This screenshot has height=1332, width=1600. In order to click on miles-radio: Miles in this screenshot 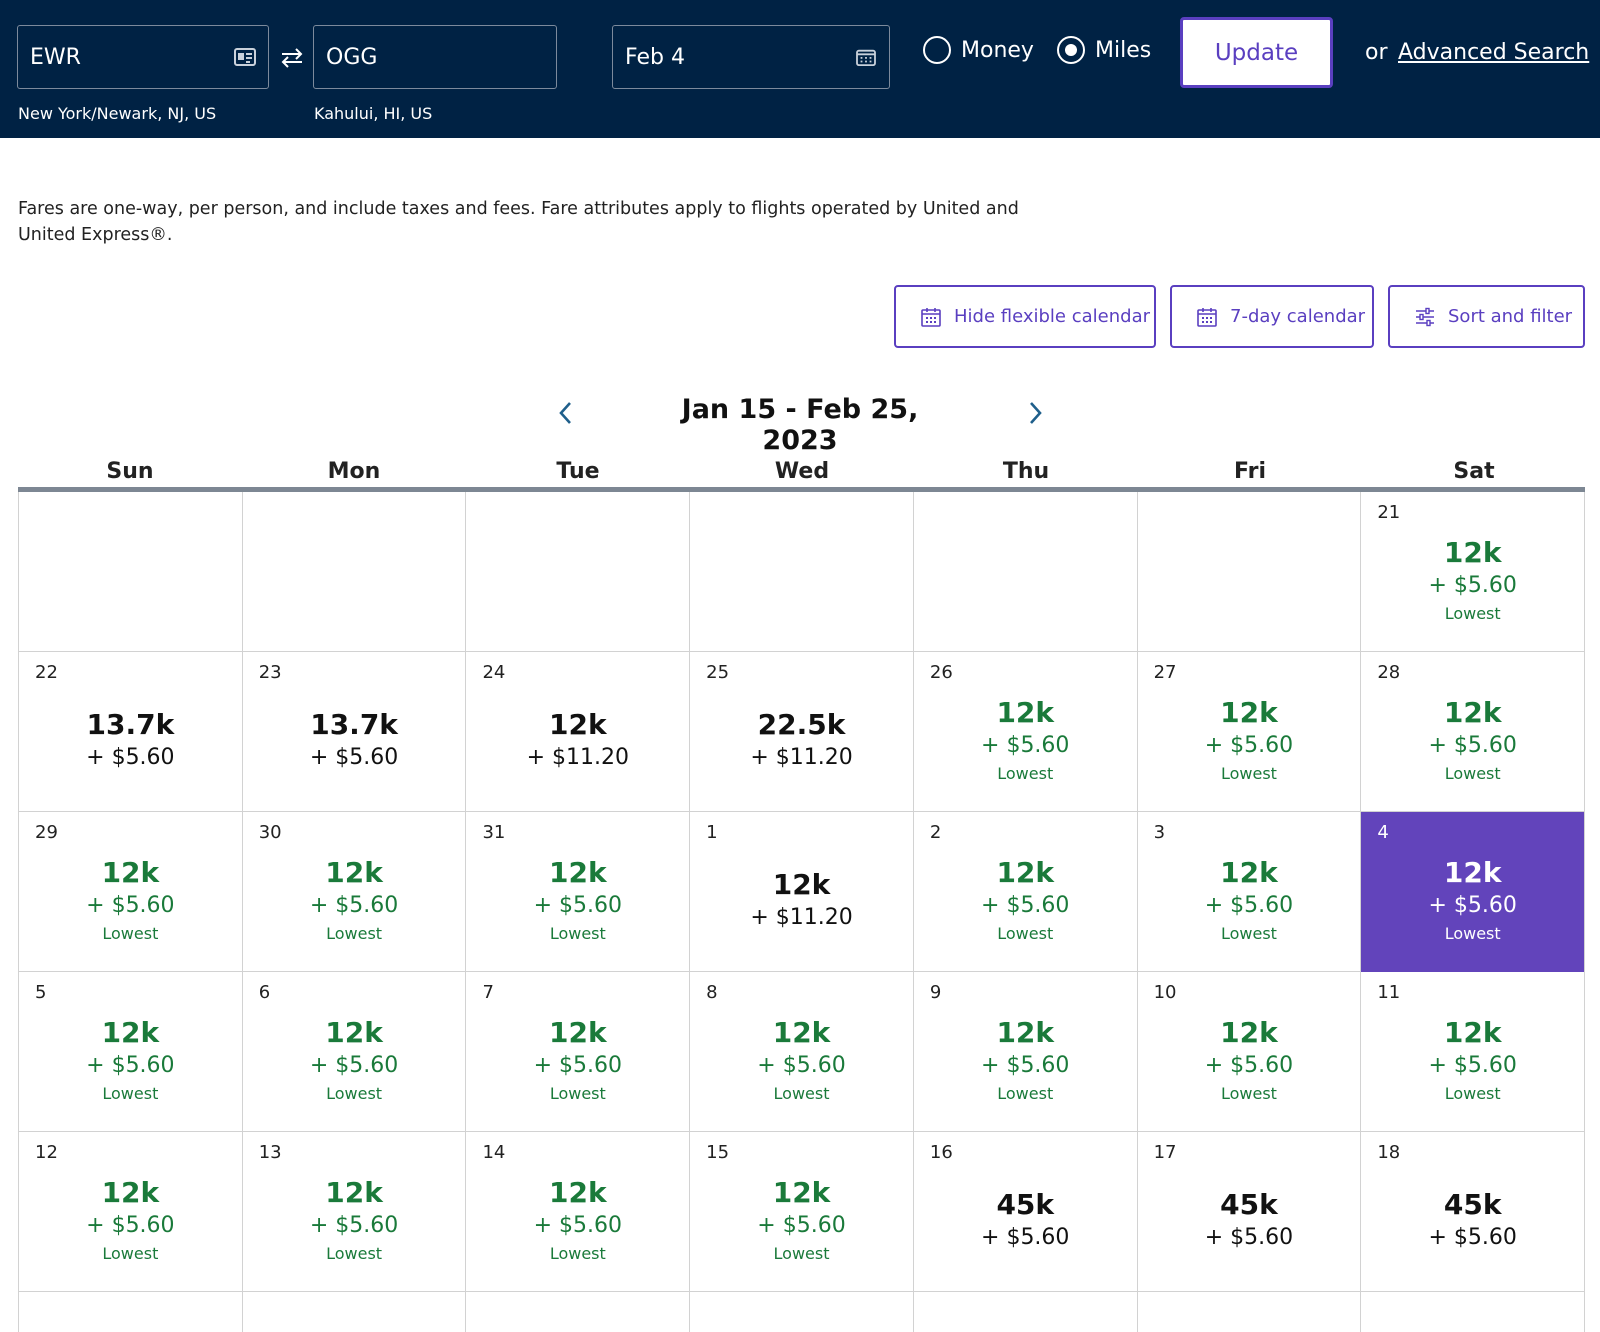, I will do `click(1104, 50)`.